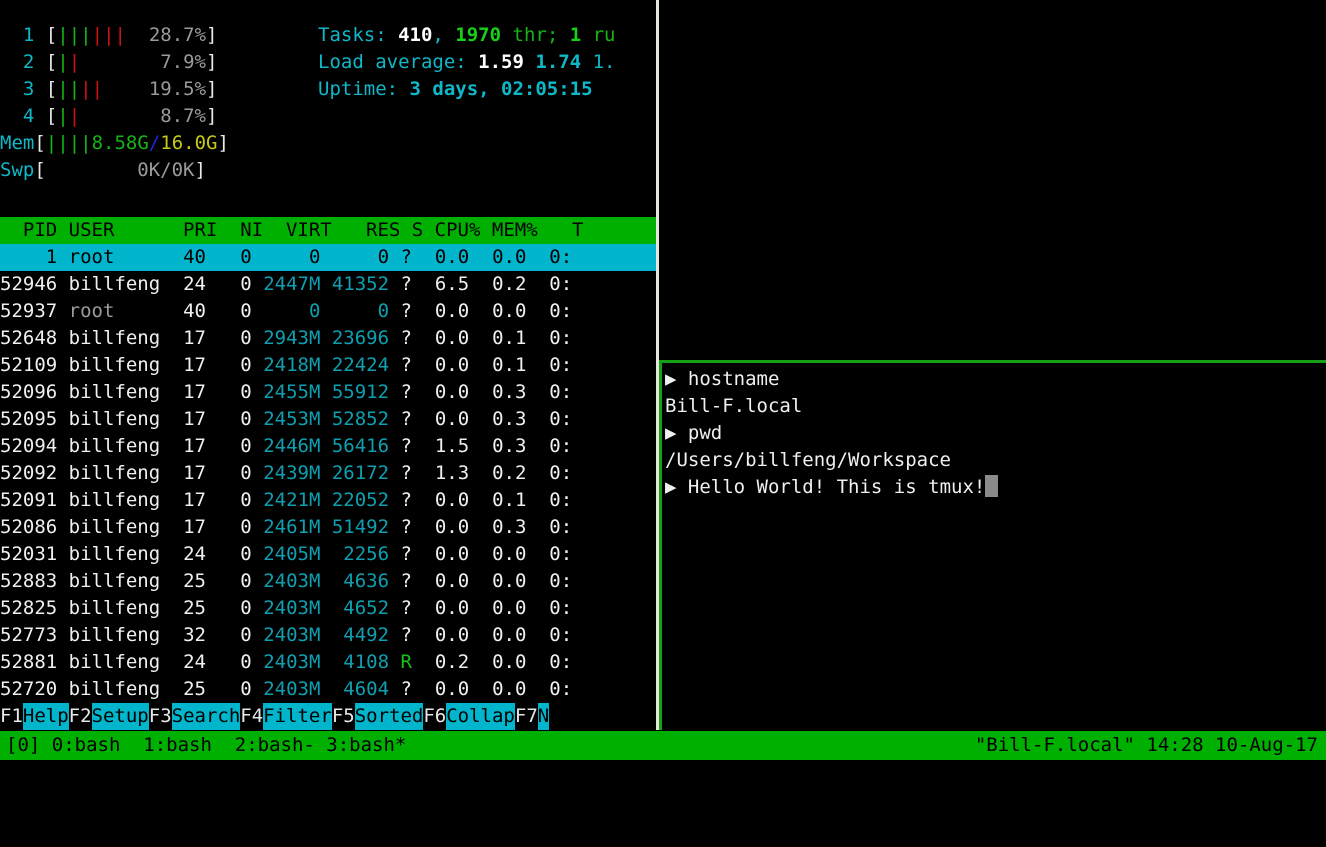 Image resolution: width=1326 pixels, height=847 pixels. I want to click on fkey-number-f3: F3, so click(160, 716).